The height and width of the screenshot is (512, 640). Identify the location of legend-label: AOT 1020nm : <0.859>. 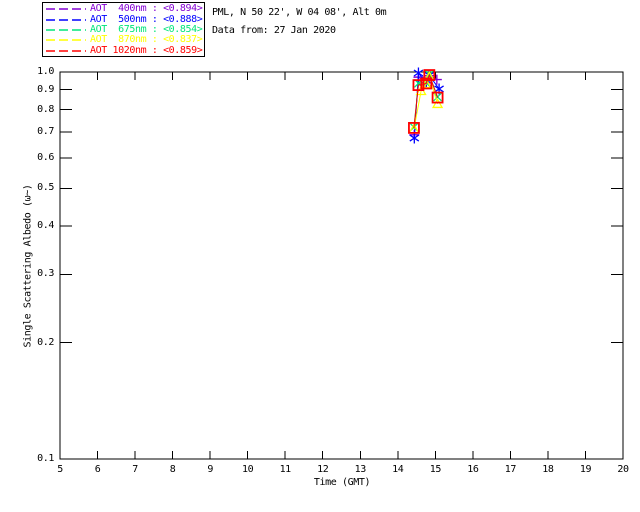
(146, 50).